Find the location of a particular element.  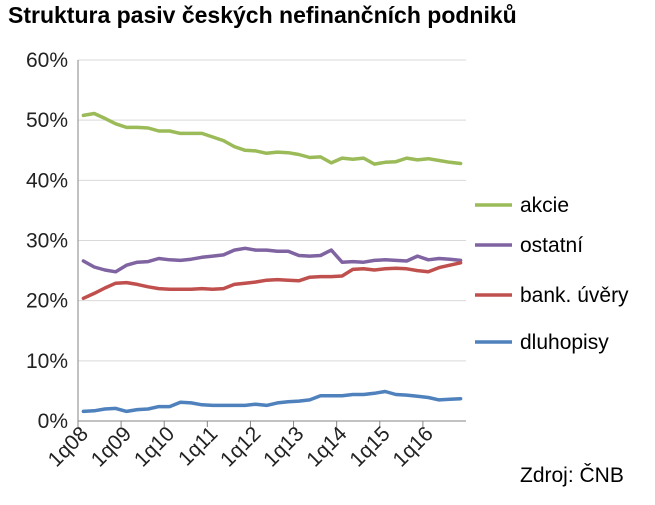

y-tick-label: 10% is located at coordinates (47, 361).